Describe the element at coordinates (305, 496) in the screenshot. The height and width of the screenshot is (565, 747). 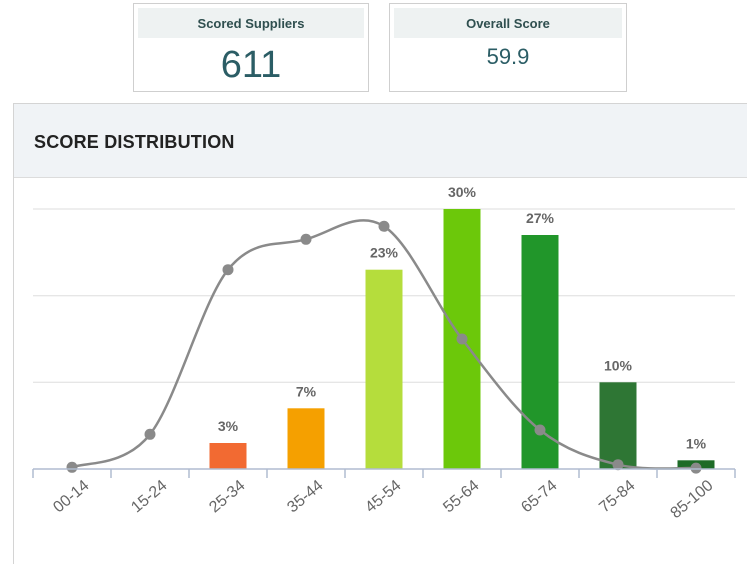
I see `x-tick-label-35-44: 35-44` at that location.